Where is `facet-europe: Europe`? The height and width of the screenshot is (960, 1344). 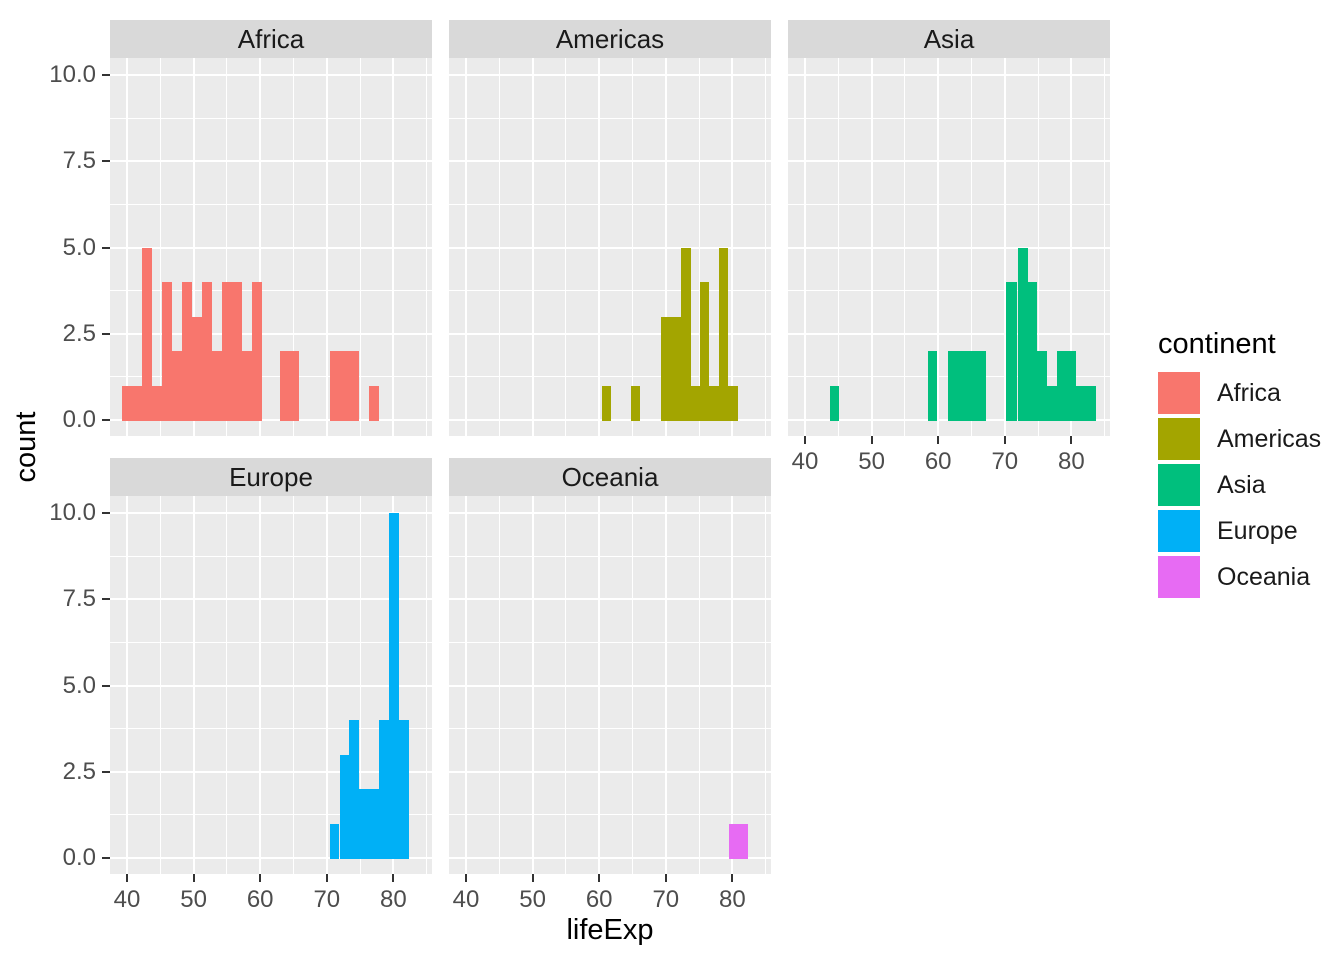
facet-europe: Europe is located at coordinates (271, 666).